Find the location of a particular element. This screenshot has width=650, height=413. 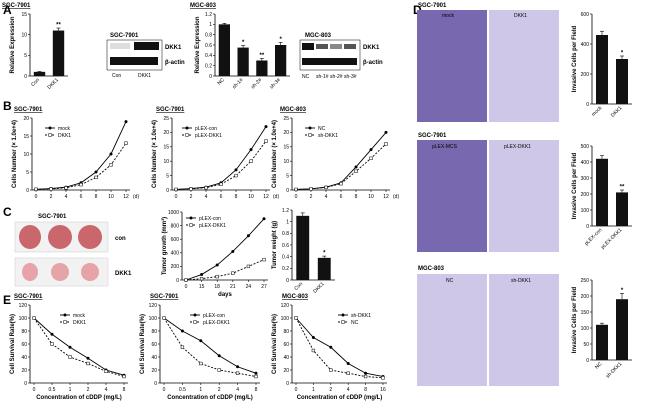

chart-title: SGC-7901 is located at coordinates (28, 297).